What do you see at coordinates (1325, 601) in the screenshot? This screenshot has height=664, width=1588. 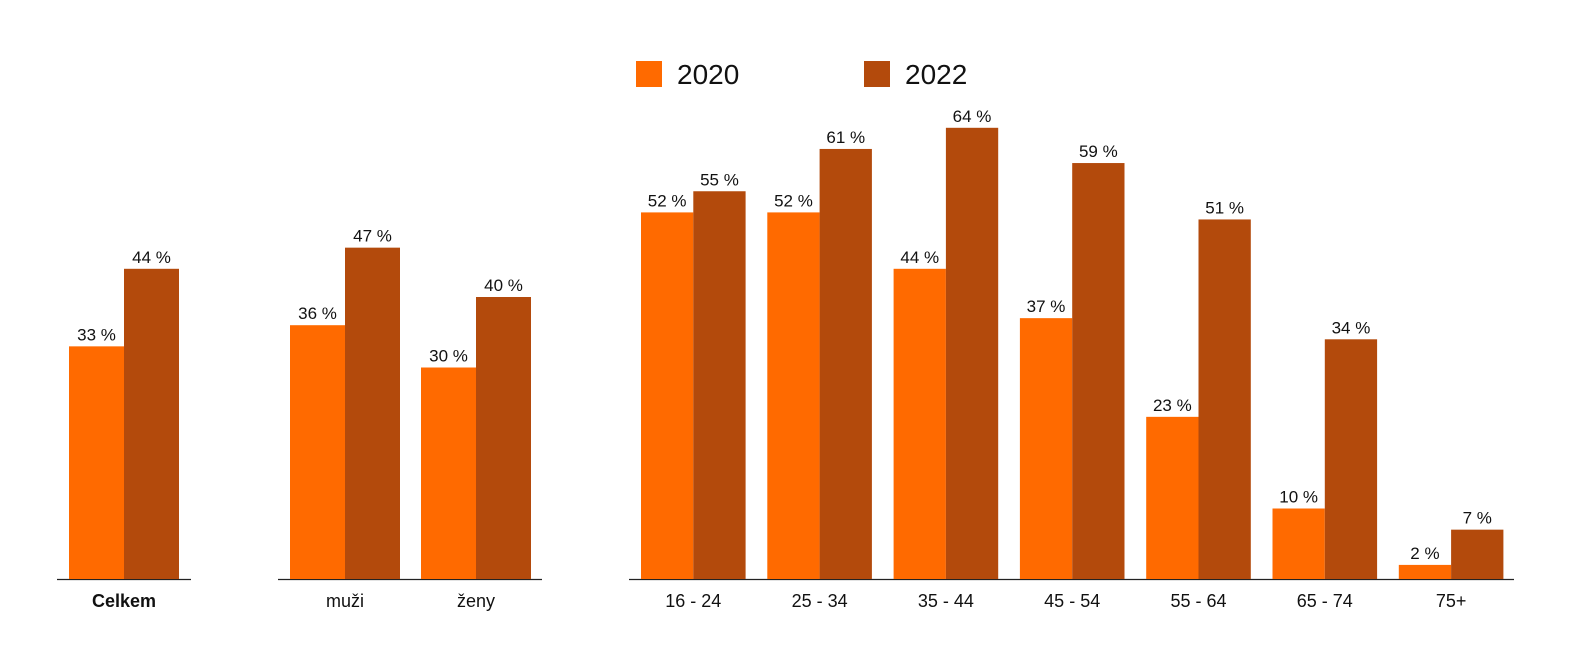 I see `category-label: 65 - 74` at bounding box center [1325, 601].